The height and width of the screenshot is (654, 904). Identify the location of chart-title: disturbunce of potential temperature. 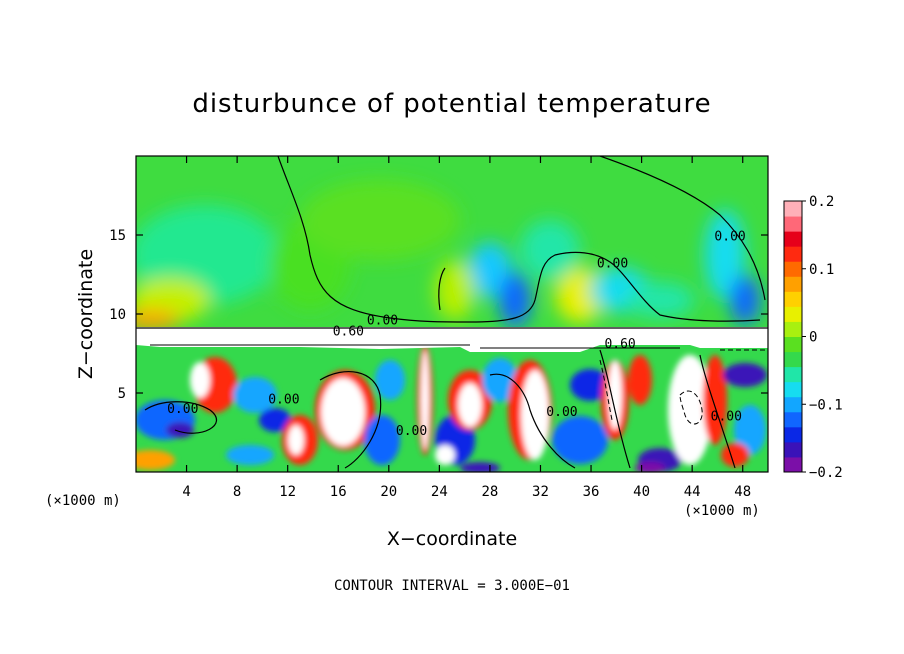
(451, 104).